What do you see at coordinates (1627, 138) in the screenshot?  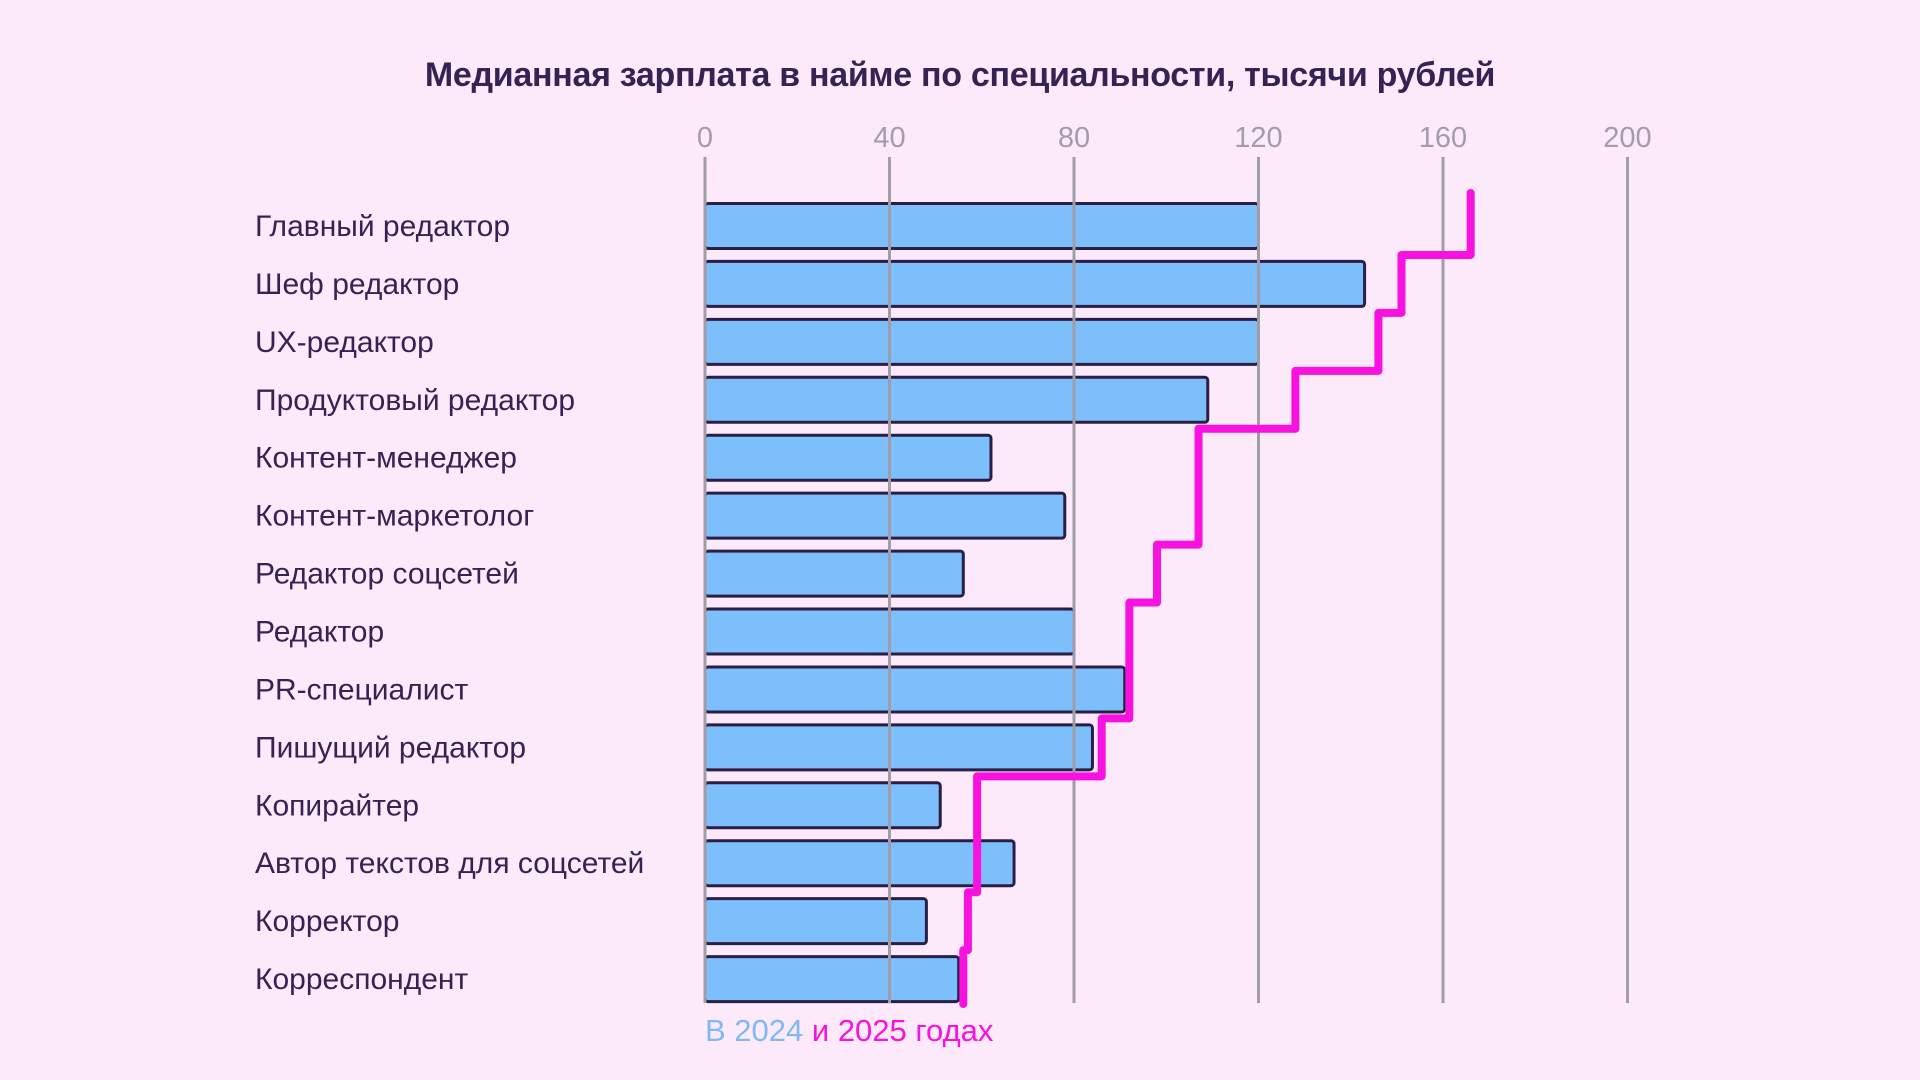 I see `x-tick-label: 200` at bounding box center [1627, 138].